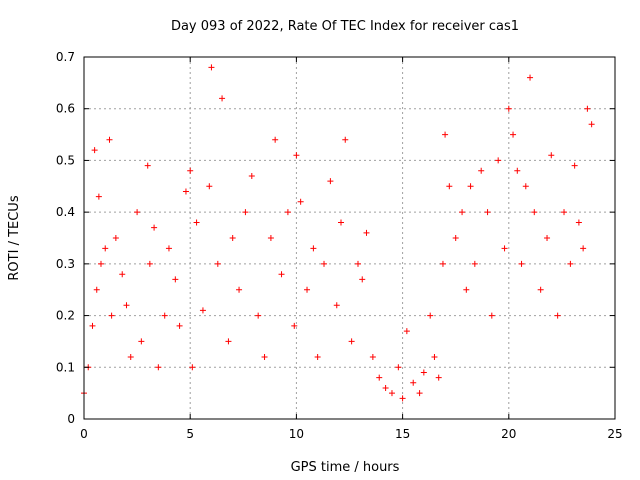 This screenshot has height=480, width=640. I want to click on y-tick-label: 0.3, so click(65, 264).